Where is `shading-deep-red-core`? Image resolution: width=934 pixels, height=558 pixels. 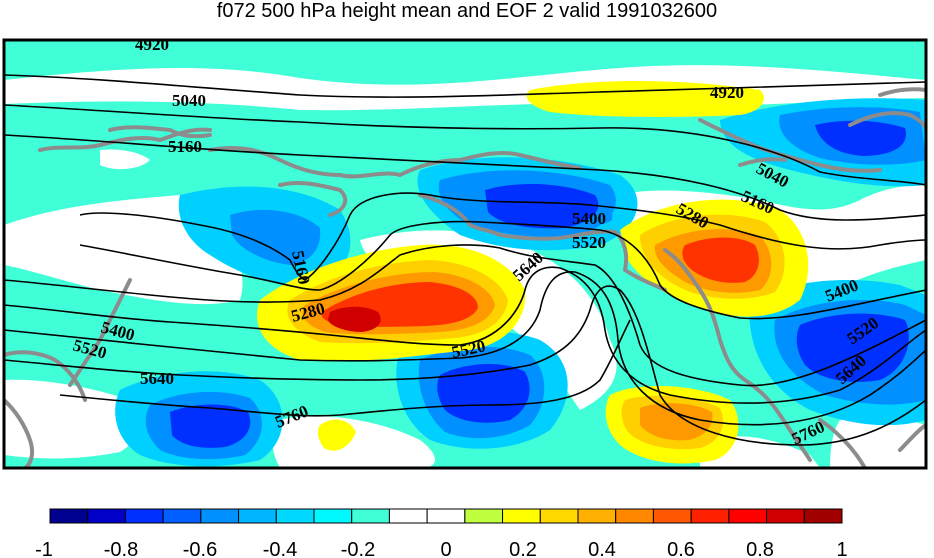
shading-deep-red-core is located at coordinates (354, 319).